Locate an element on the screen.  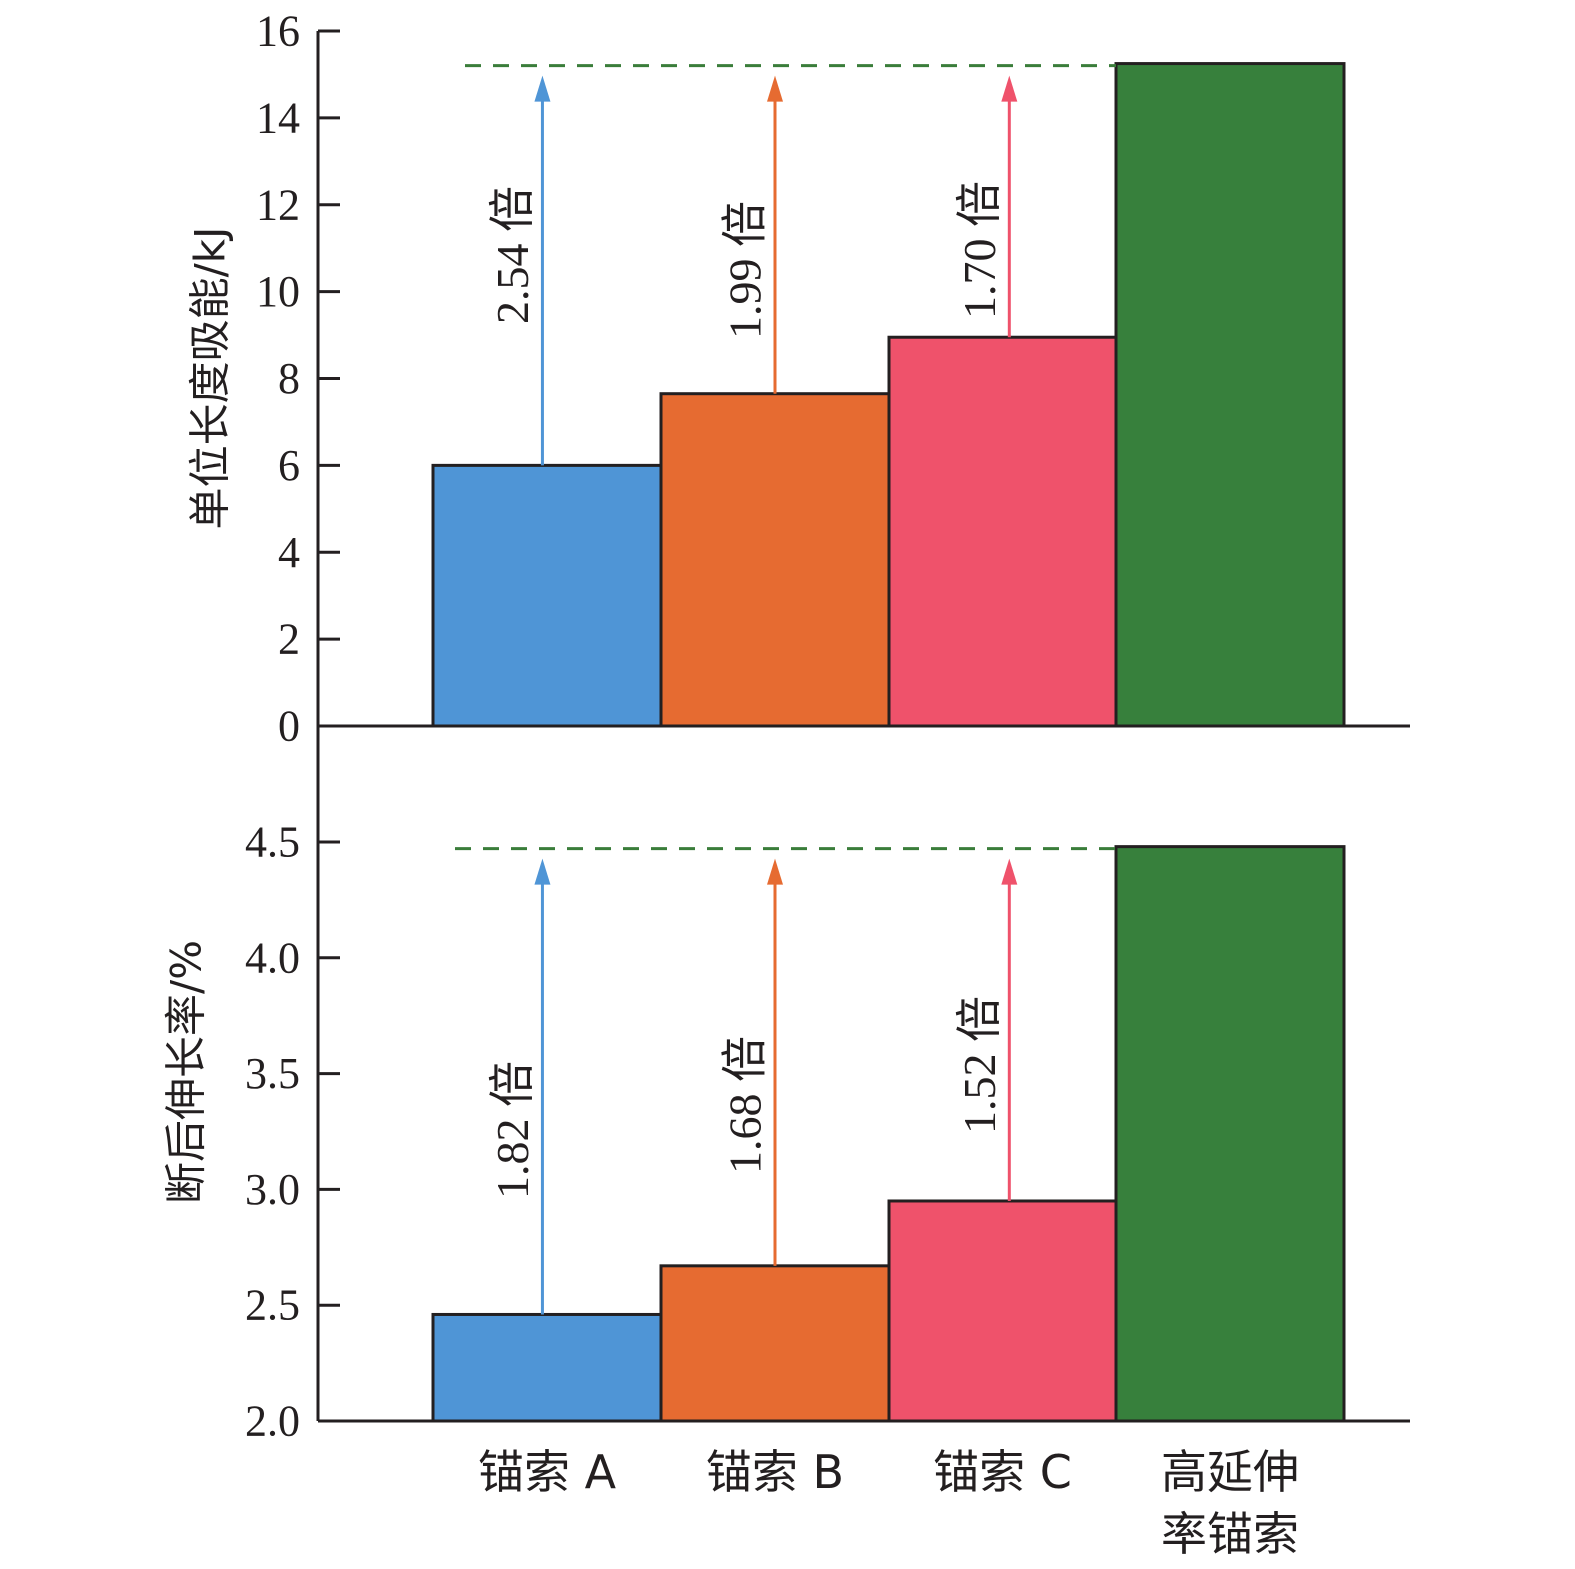
y-tick-label: 2.0 is located at coordinates (272, 1421).